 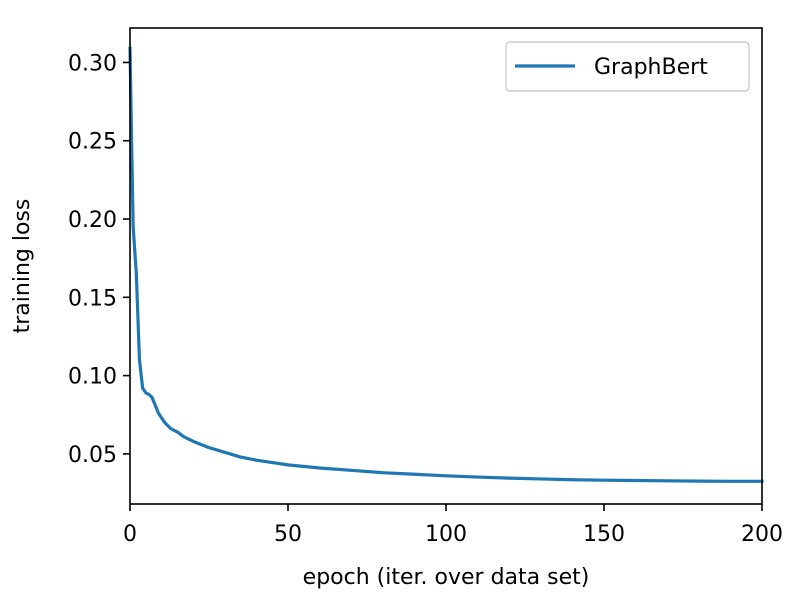 I want to click on legend: GraphBert, so click(x=627, y=66).